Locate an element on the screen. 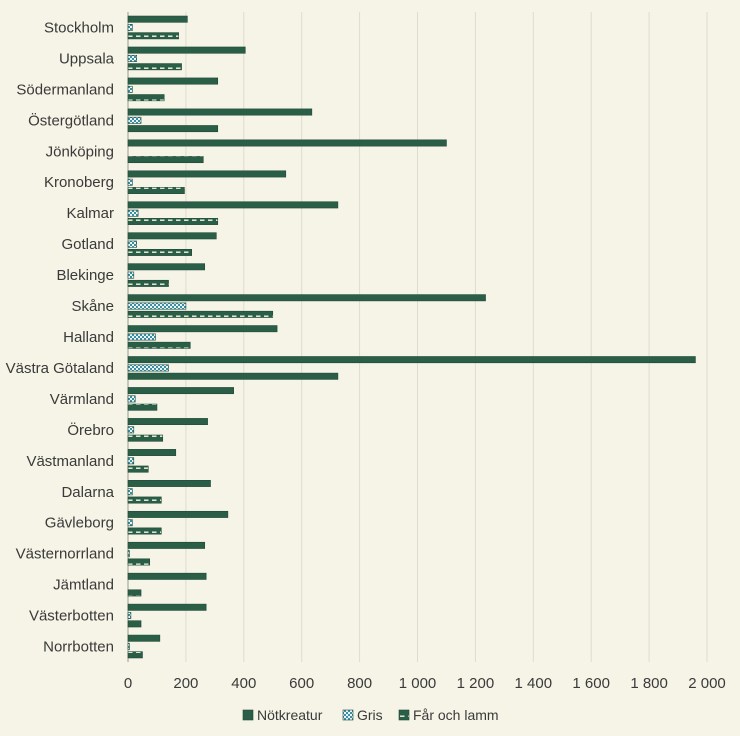 This screenshot has height=736, width=740. x-tick-label: 600 is located at coordinates (301, 683).